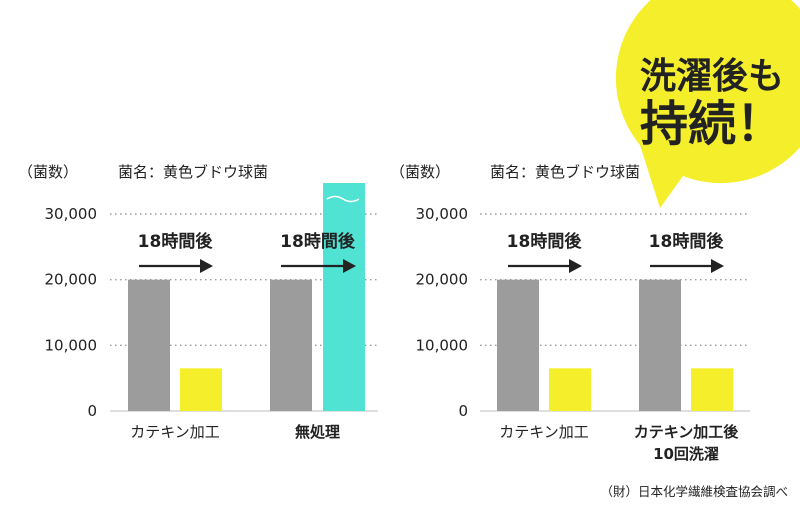  I want to click on callout-line-2: 持続！, so click(712, 124).